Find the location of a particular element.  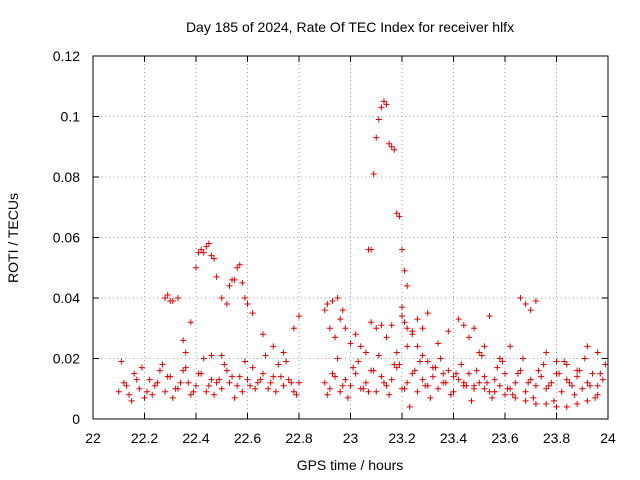

x-tick-label: 23.2 is located at coordinates (401, 438).